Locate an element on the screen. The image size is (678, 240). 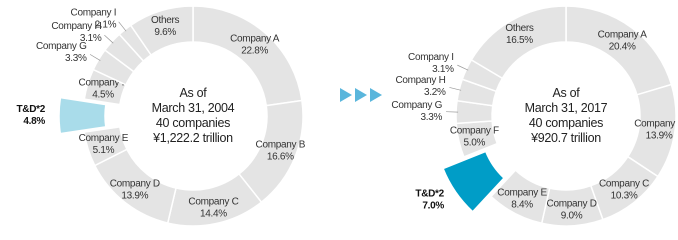
slice-value: 10.3% is located at coordinates (624, 196).